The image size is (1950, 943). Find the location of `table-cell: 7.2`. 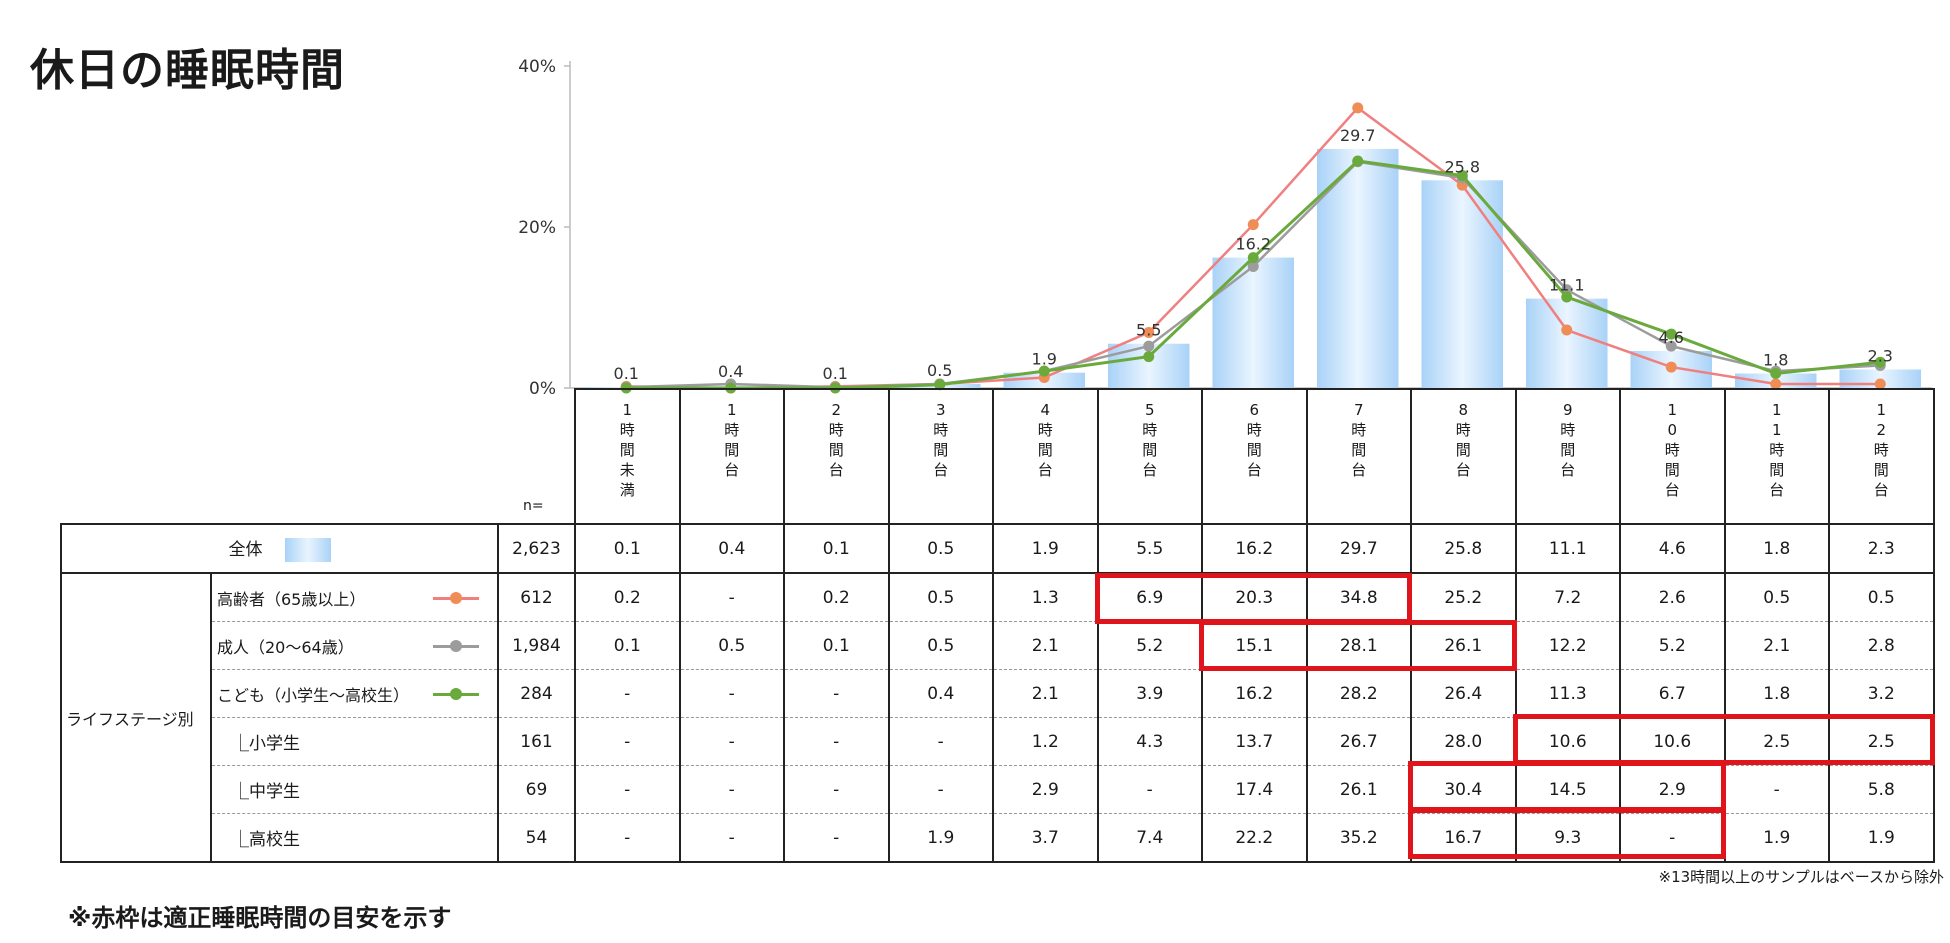

table-cell: 7.2 is located at coordinates (1567, 597).